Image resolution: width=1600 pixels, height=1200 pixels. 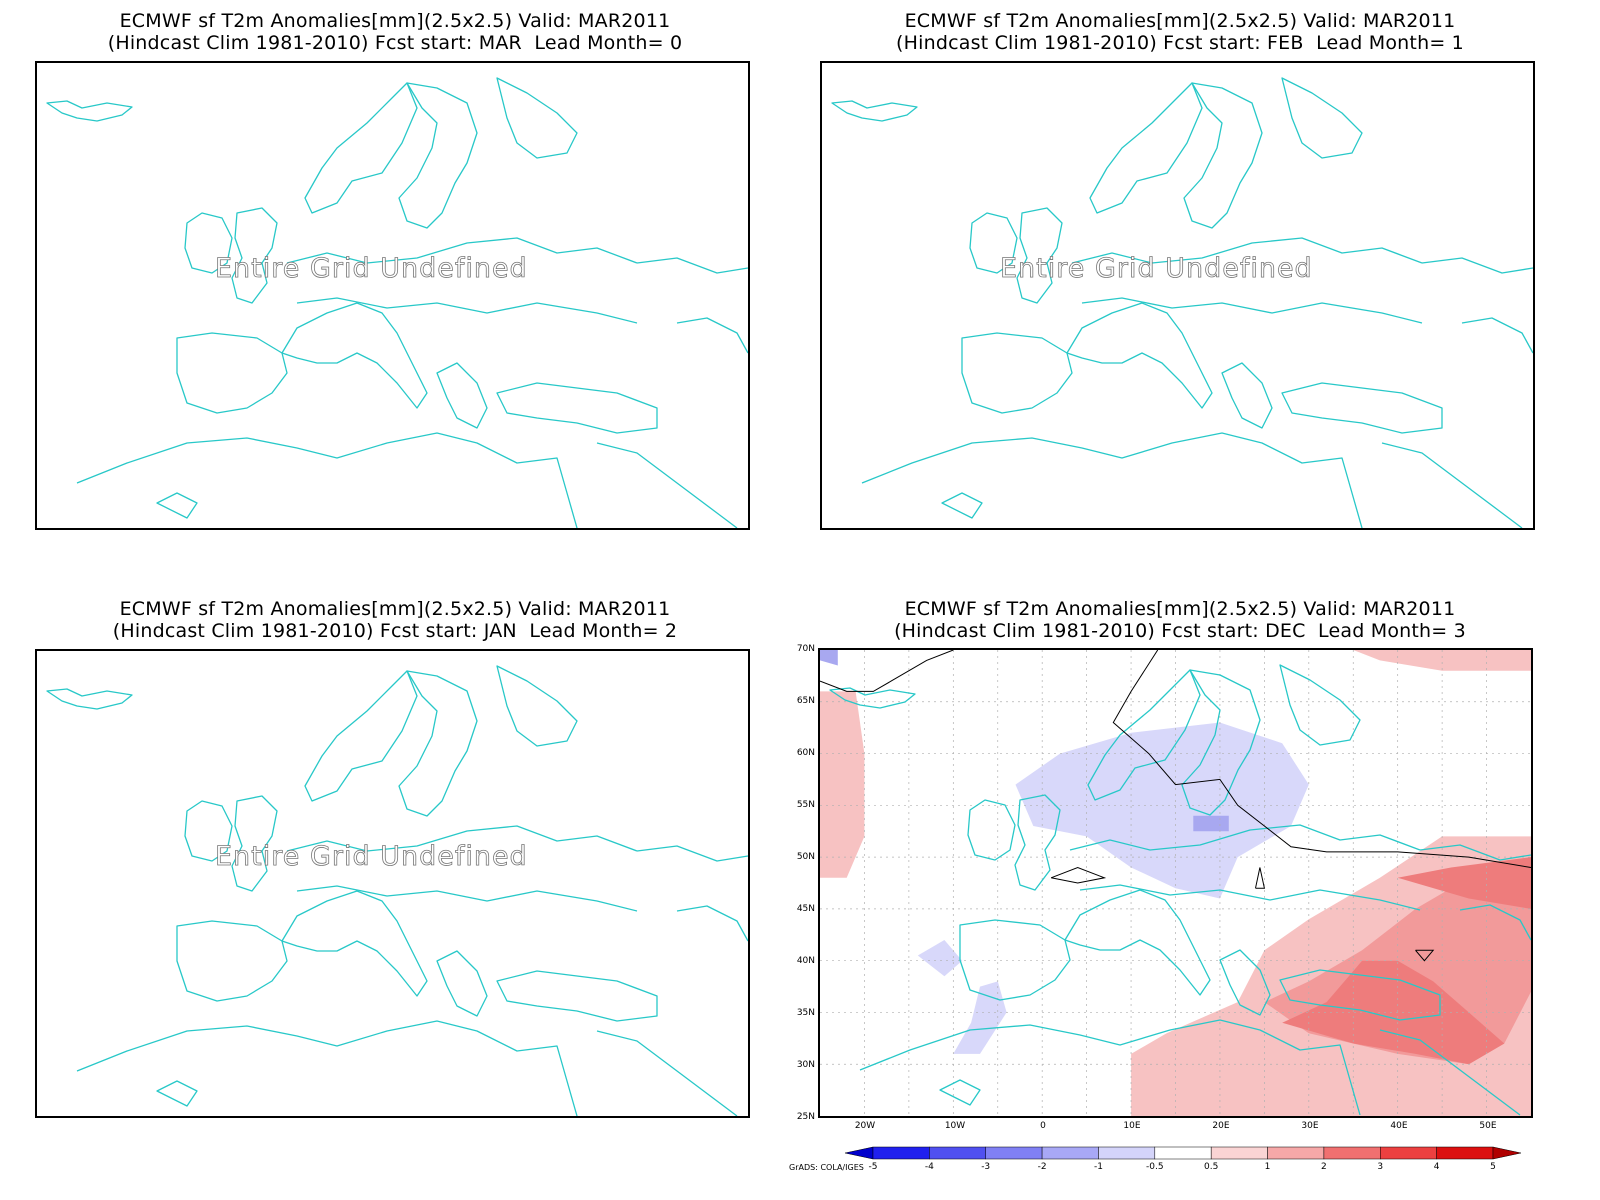 What do you see at coordinates (1324, 1167) in the screenshot?
I see `colorbar-label: 2` at bounding box center [1324, 1167].